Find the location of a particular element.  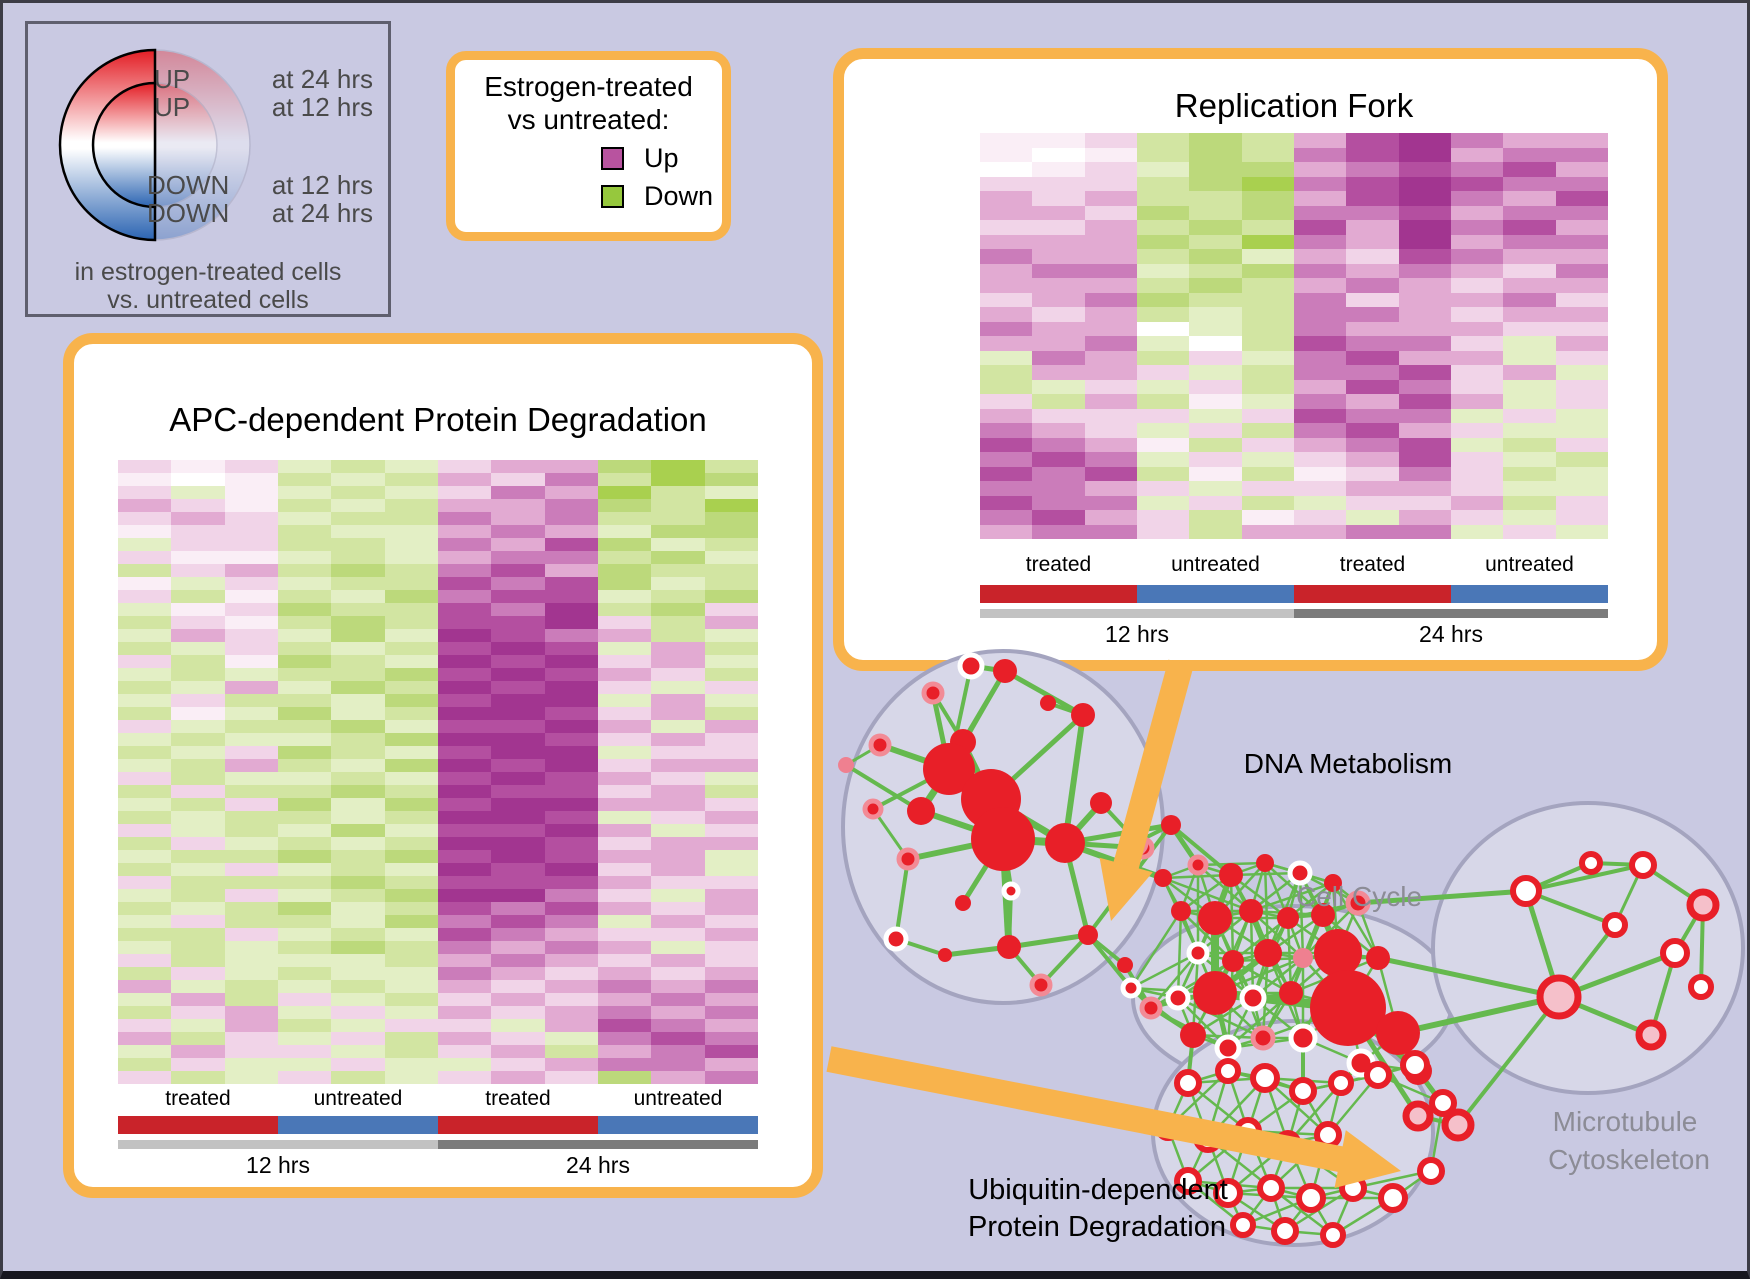

treated-bar is located at coordinates (198, 1125).